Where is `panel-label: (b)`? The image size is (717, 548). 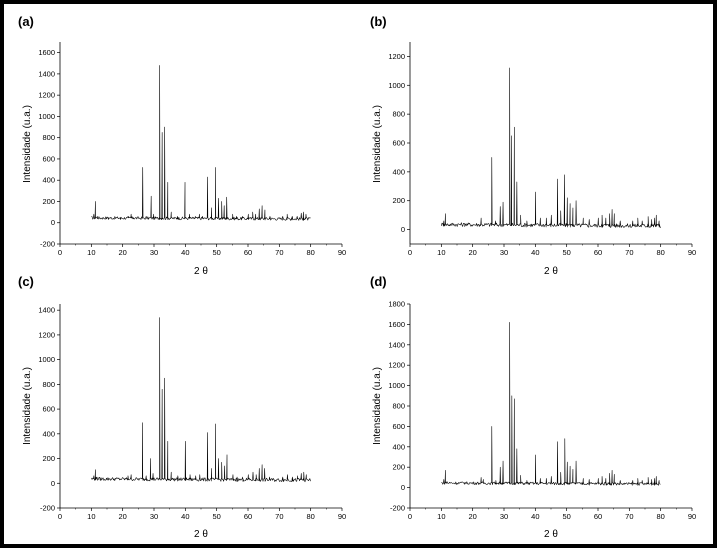 panel-label: (b) is located at coordinates (378, 21).